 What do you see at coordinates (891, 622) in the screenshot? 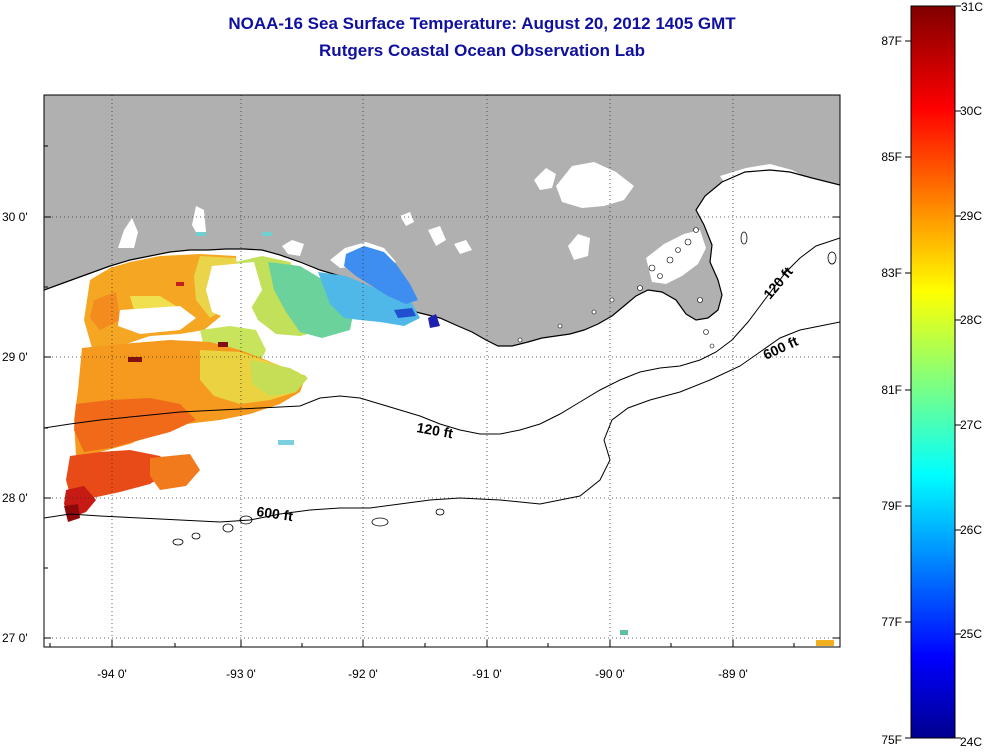
I see `colorbar-f-label: 77F` at bounding box center [891, 622].